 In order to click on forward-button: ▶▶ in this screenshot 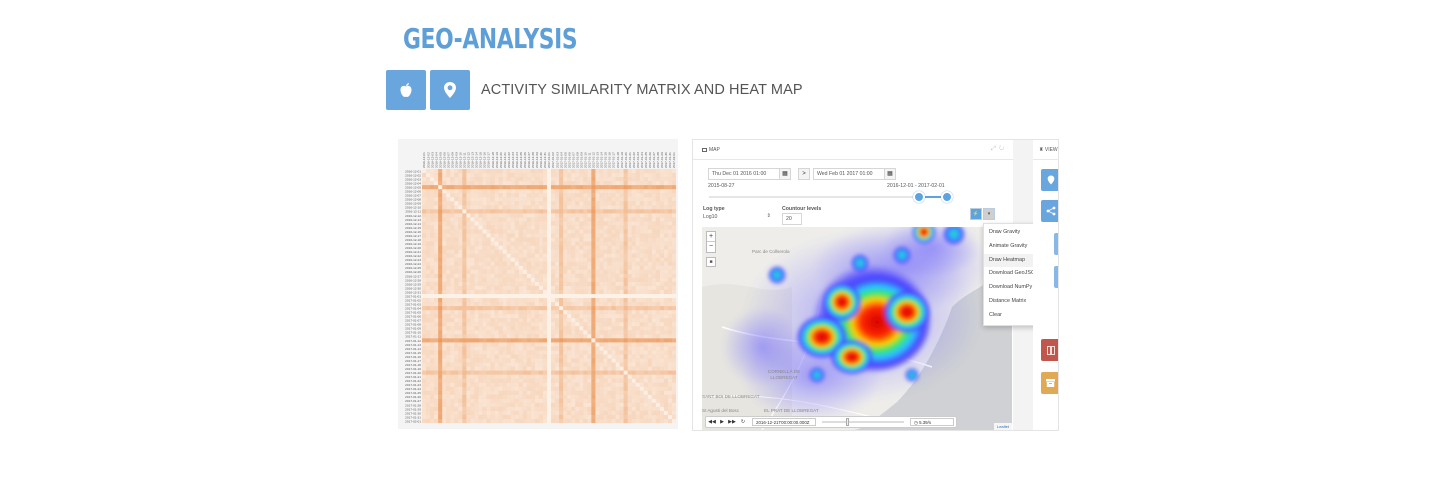, I will do `click(732, 422)`.